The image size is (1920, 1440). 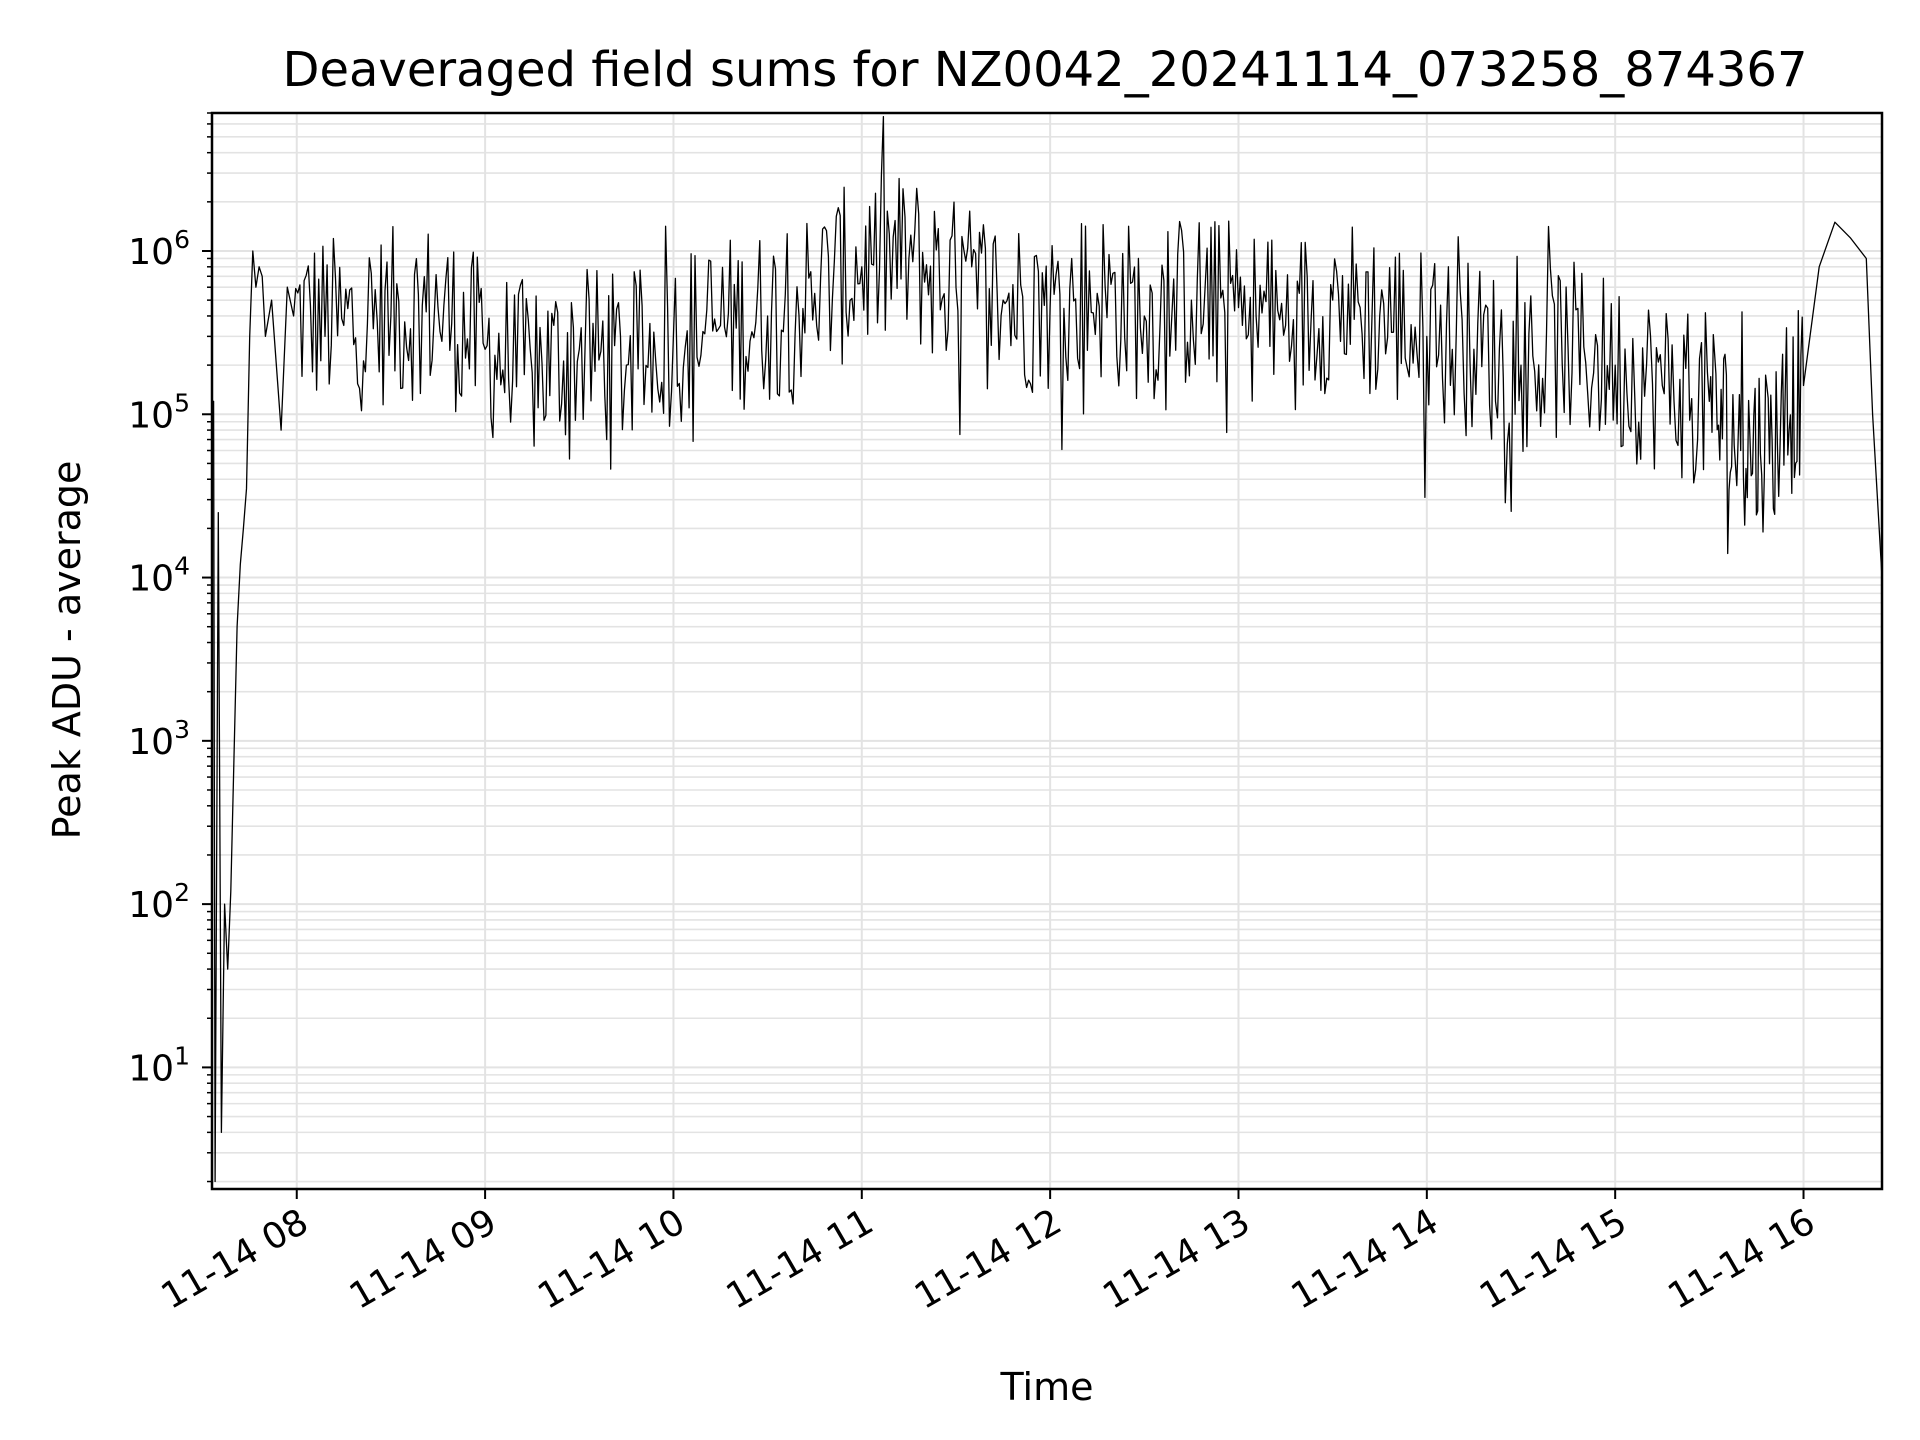 I want to click on x-tick-label: 11-14 10, so click(x=611, y=1259).